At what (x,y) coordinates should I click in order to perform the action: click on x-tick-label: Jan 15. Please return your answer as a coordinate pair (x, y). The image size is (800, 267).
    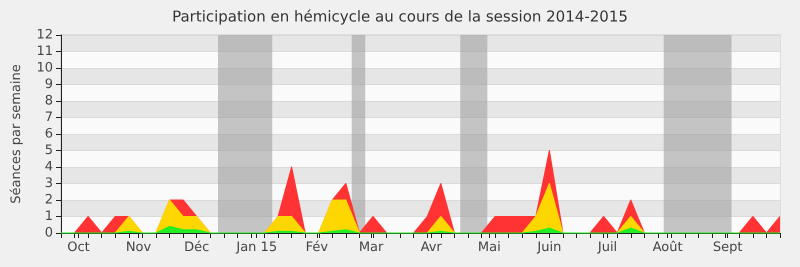
    Looking at the image, I should click on (256, 247).